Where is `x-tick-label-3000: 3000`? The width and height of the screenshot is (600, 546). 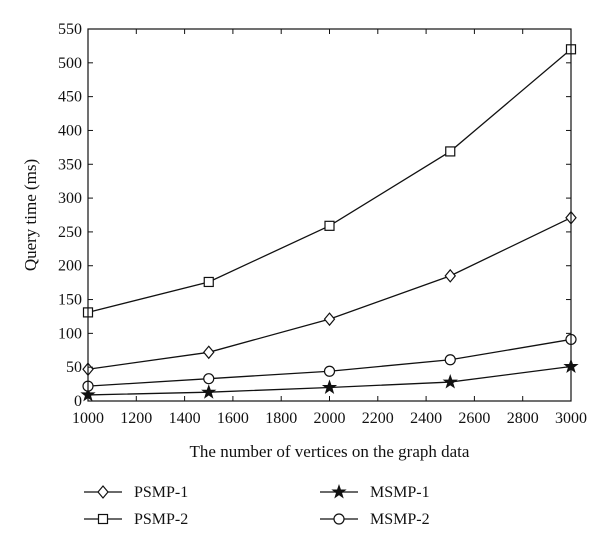
x-tick-label-3000: 3000 is located at coordinates (571, 418).